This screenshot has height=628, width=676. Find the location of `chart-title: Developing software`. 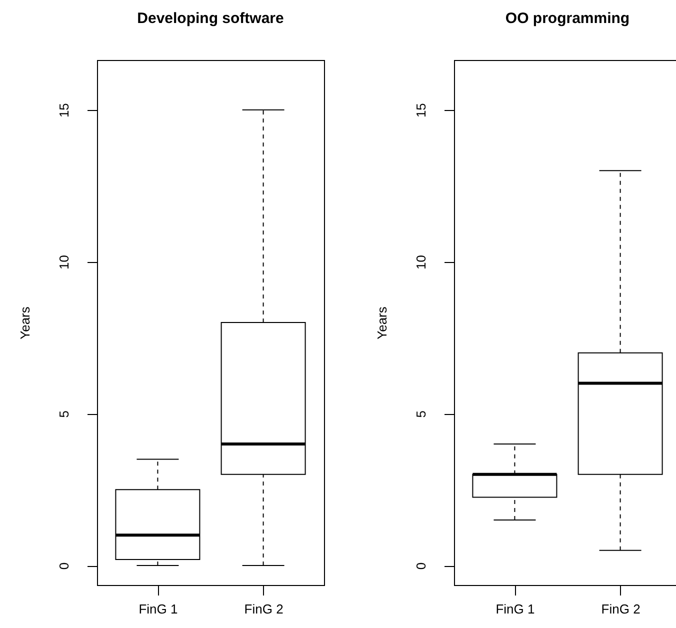

chart-title: Developing software is located at coordinates (210, 18).